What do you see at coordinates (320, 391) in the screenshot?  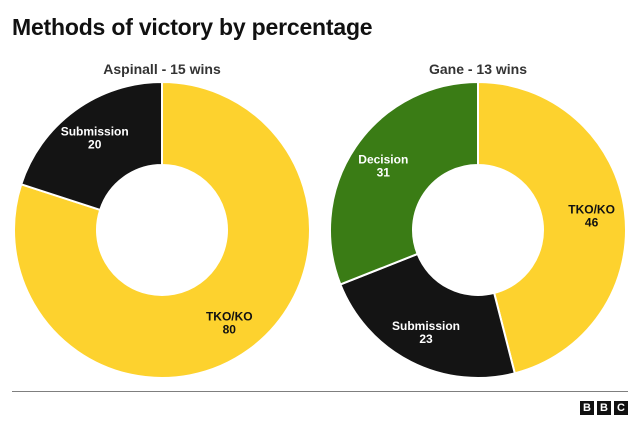 I see `footer-divider` at bounding box center [320, 391].